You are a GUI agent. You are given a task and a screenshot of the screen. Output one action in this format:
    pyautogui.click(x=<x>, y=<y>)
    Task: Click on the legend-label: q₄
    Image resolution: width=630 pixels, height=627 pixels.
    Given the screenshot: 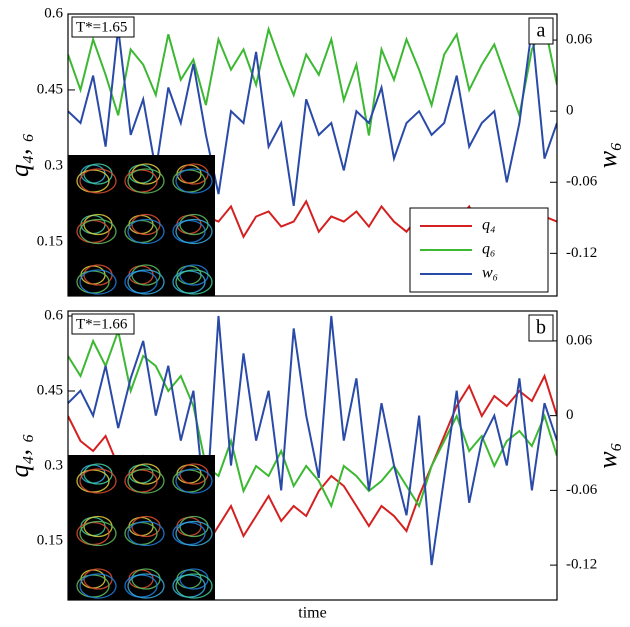 What is the action you would take?
    pyautogui.click(x=489, y=225)
    